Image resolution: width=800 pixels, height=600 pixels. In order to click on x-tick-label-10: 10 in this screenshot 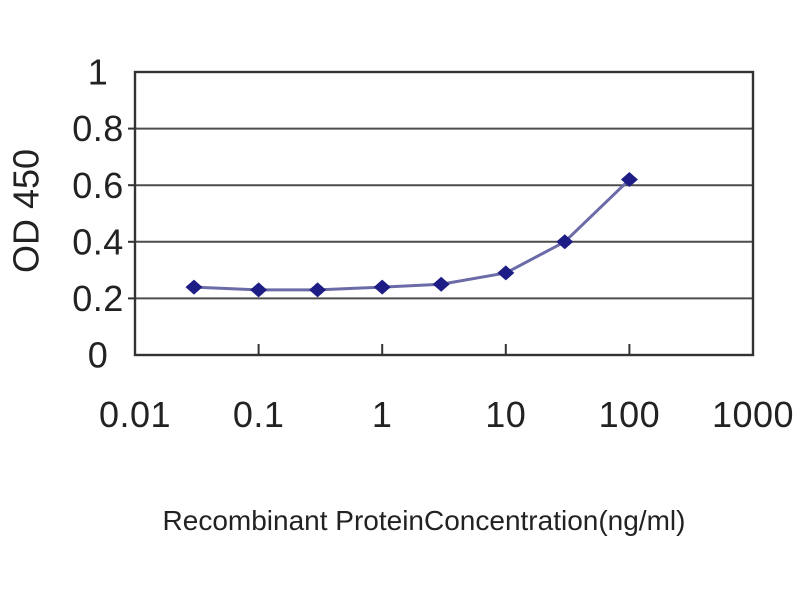, I will do `click(505, 414)`.